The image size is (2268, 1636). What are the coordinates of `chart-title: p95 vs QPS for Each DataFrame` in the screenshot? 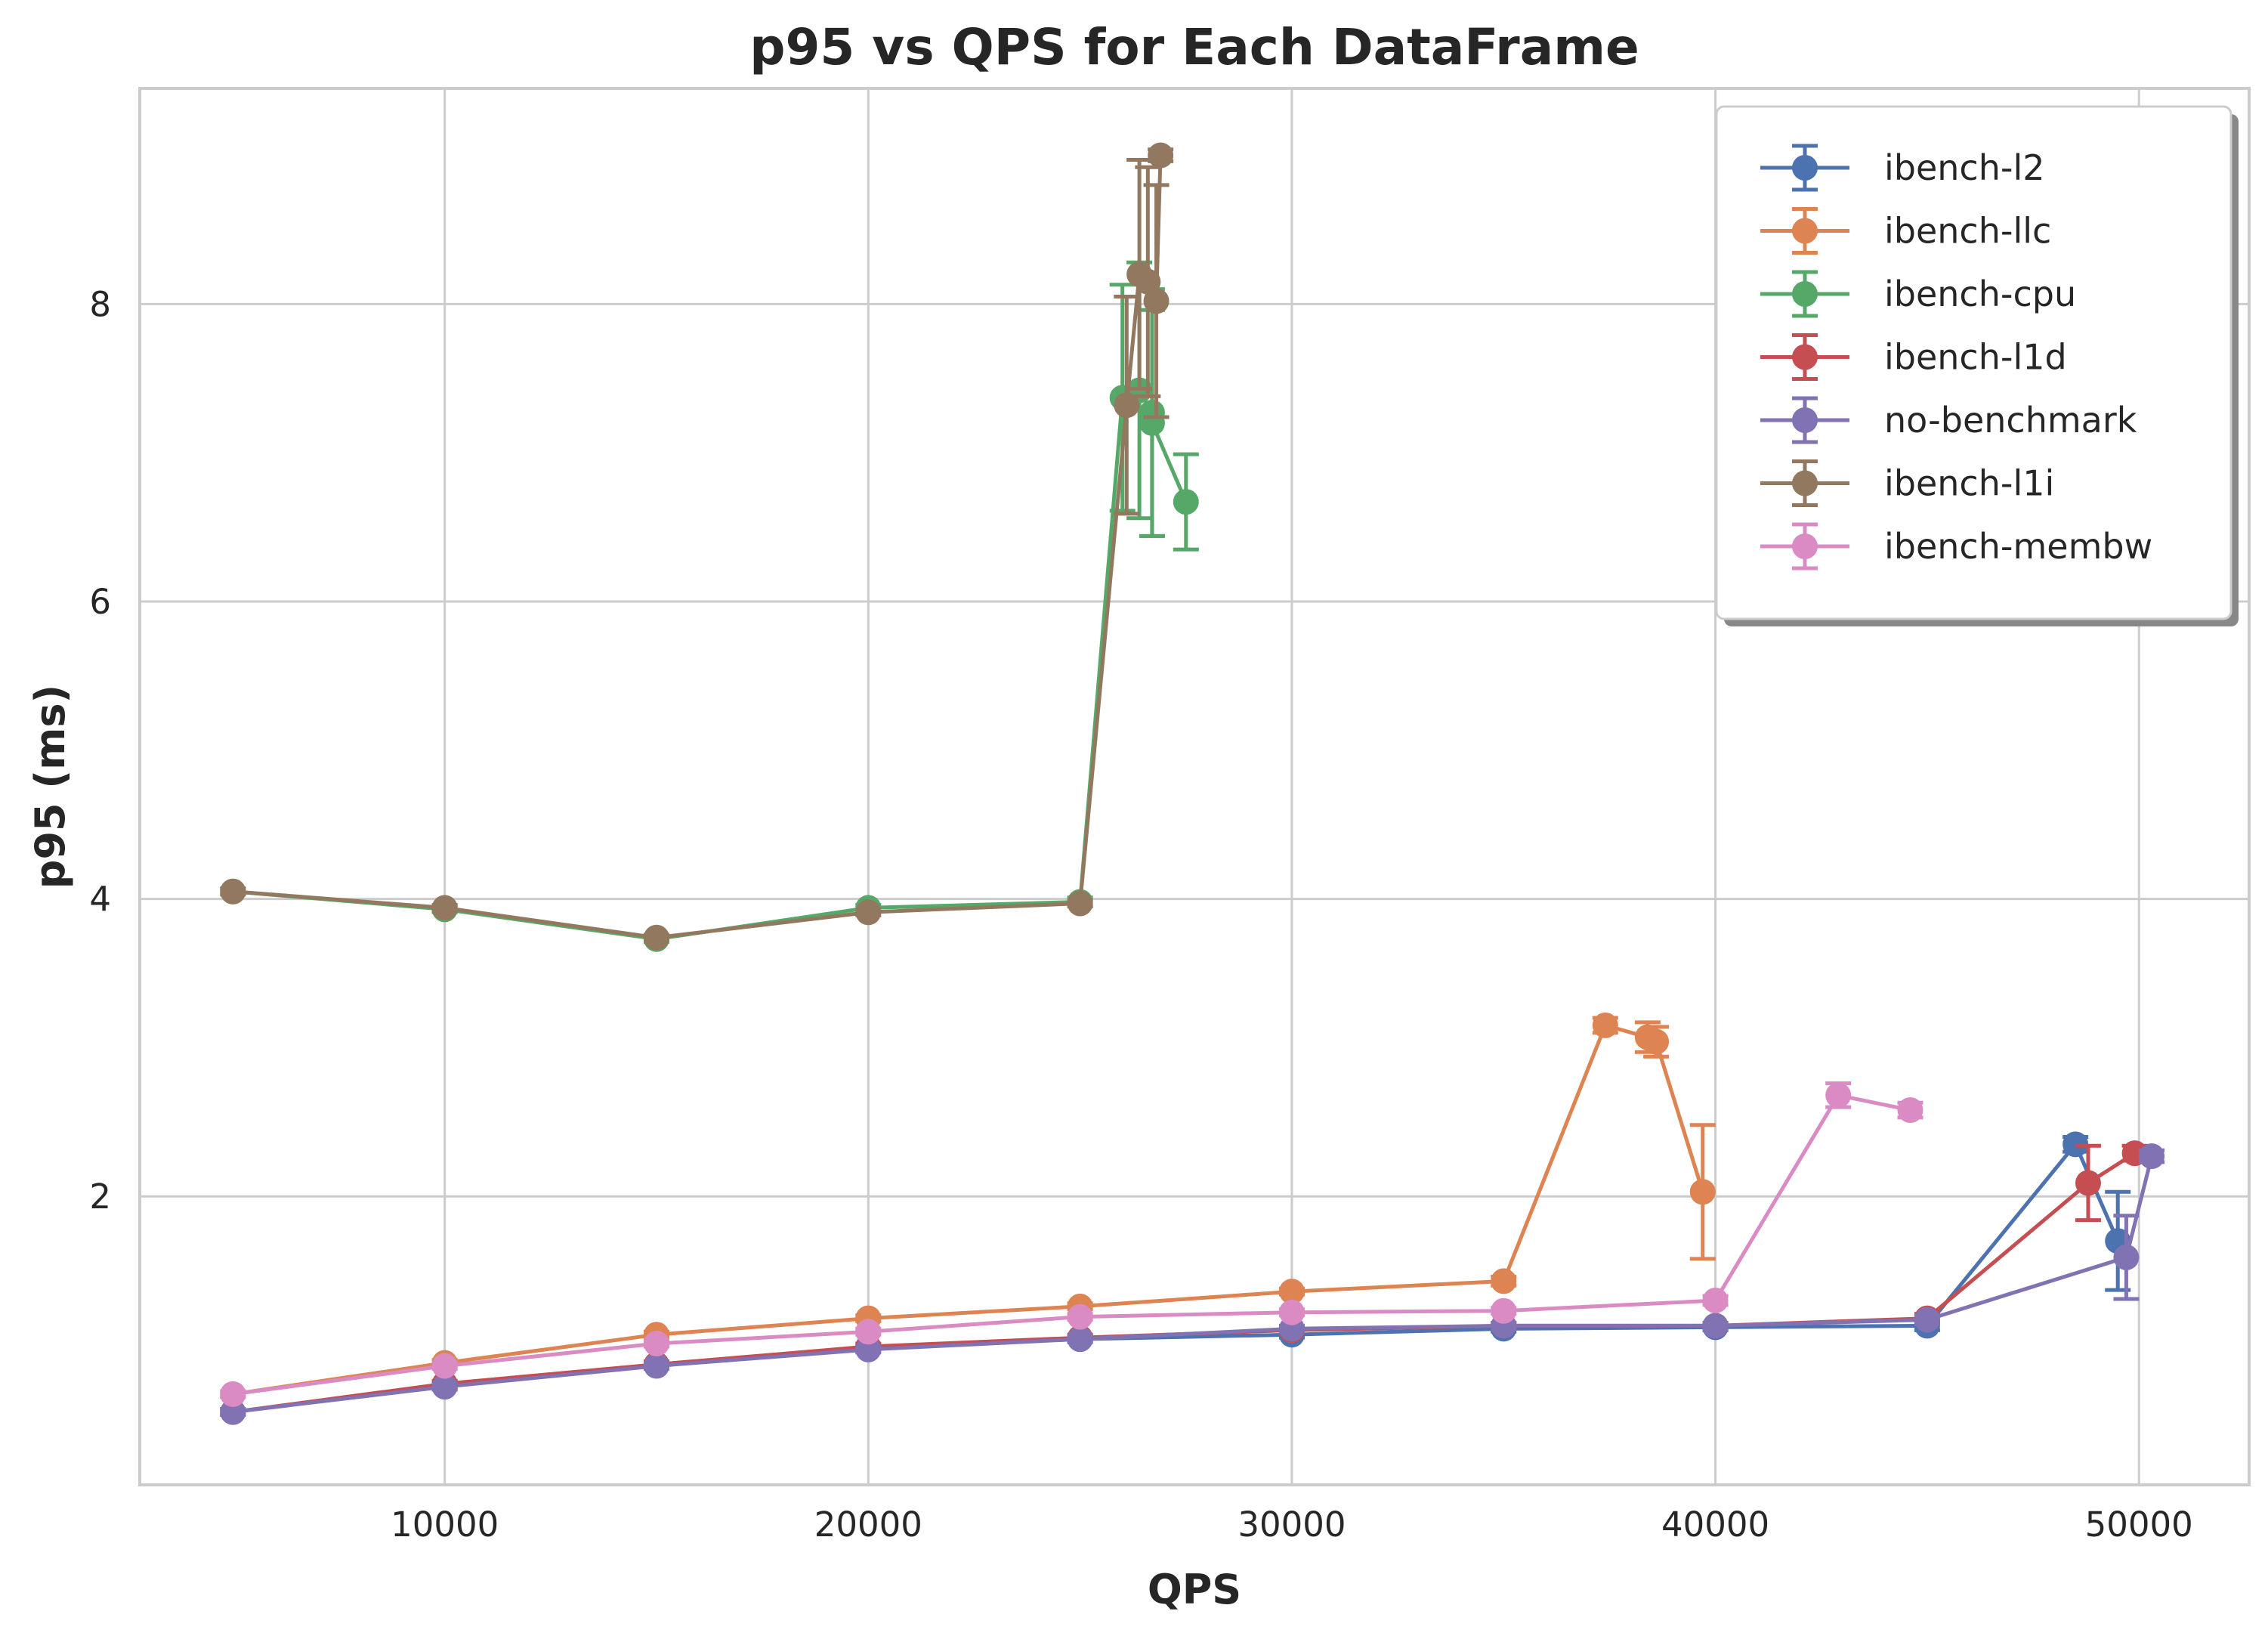 It's located at (1194, 47).